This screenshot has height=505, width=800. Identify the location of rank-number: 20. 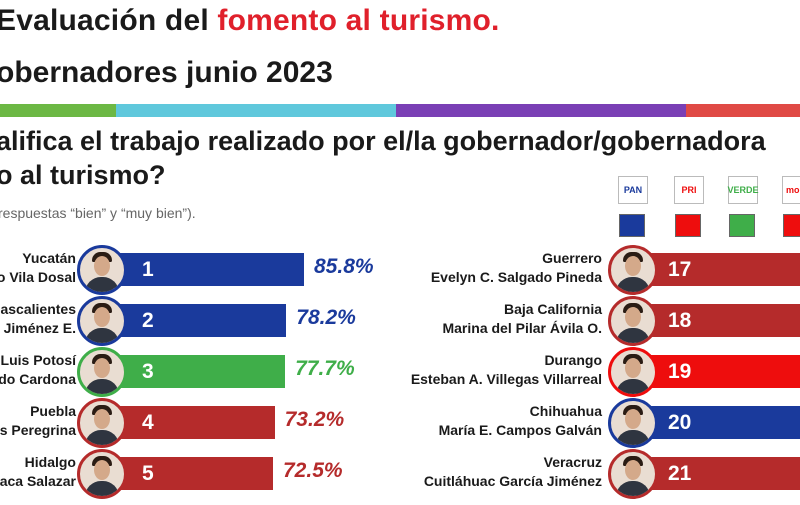
(680, 422).